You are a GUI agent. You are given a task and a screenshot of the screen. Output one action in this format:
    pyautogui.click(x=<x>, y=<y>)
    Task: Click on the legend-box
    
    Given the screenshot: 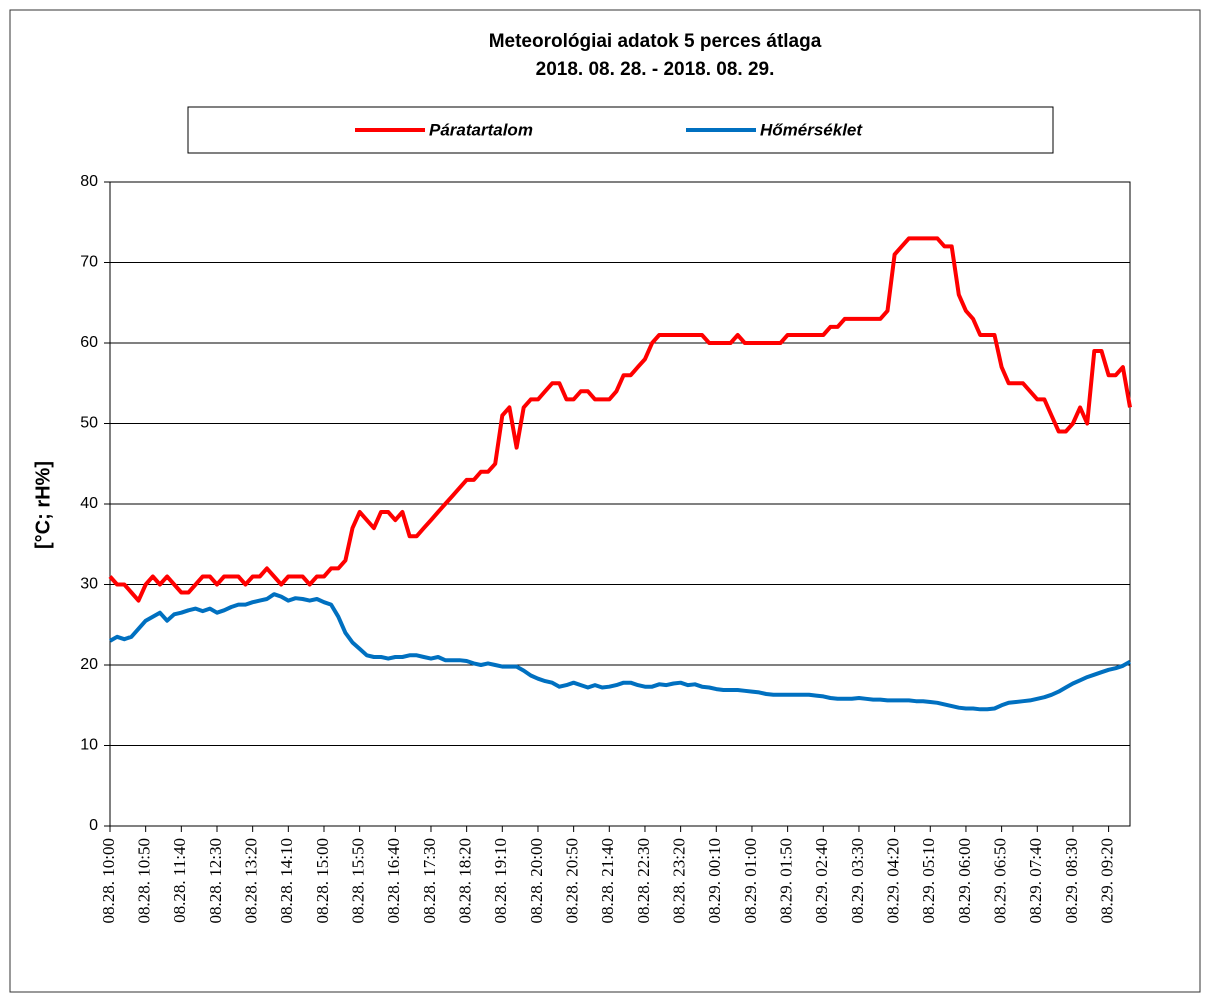 What is the action you would take?
    pyautogui.click(x=620, y=130)
    